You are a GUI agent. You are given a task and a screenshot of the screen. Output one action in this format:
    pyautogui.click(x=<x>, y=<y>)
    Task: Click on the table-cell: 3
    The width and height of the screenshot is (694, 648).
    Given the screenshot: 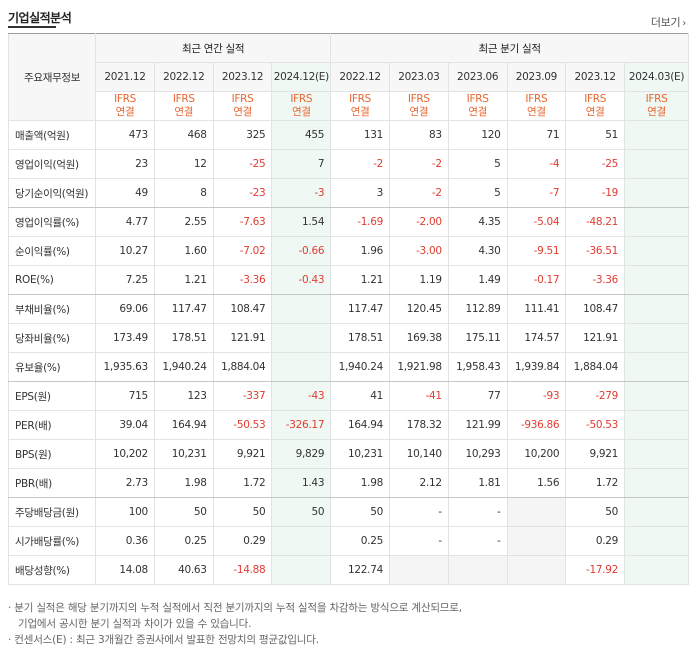 What is the action you would take?
    pyautogui.click(x=360, y=193)
    